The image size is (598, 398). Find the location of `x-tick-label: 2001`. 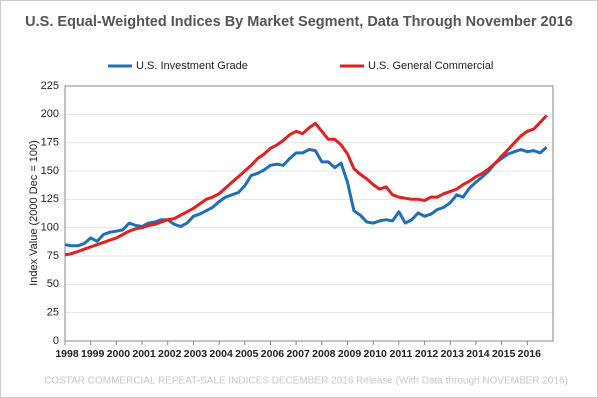

x-tick-label: 2001 is located at coordinates (144, 354).